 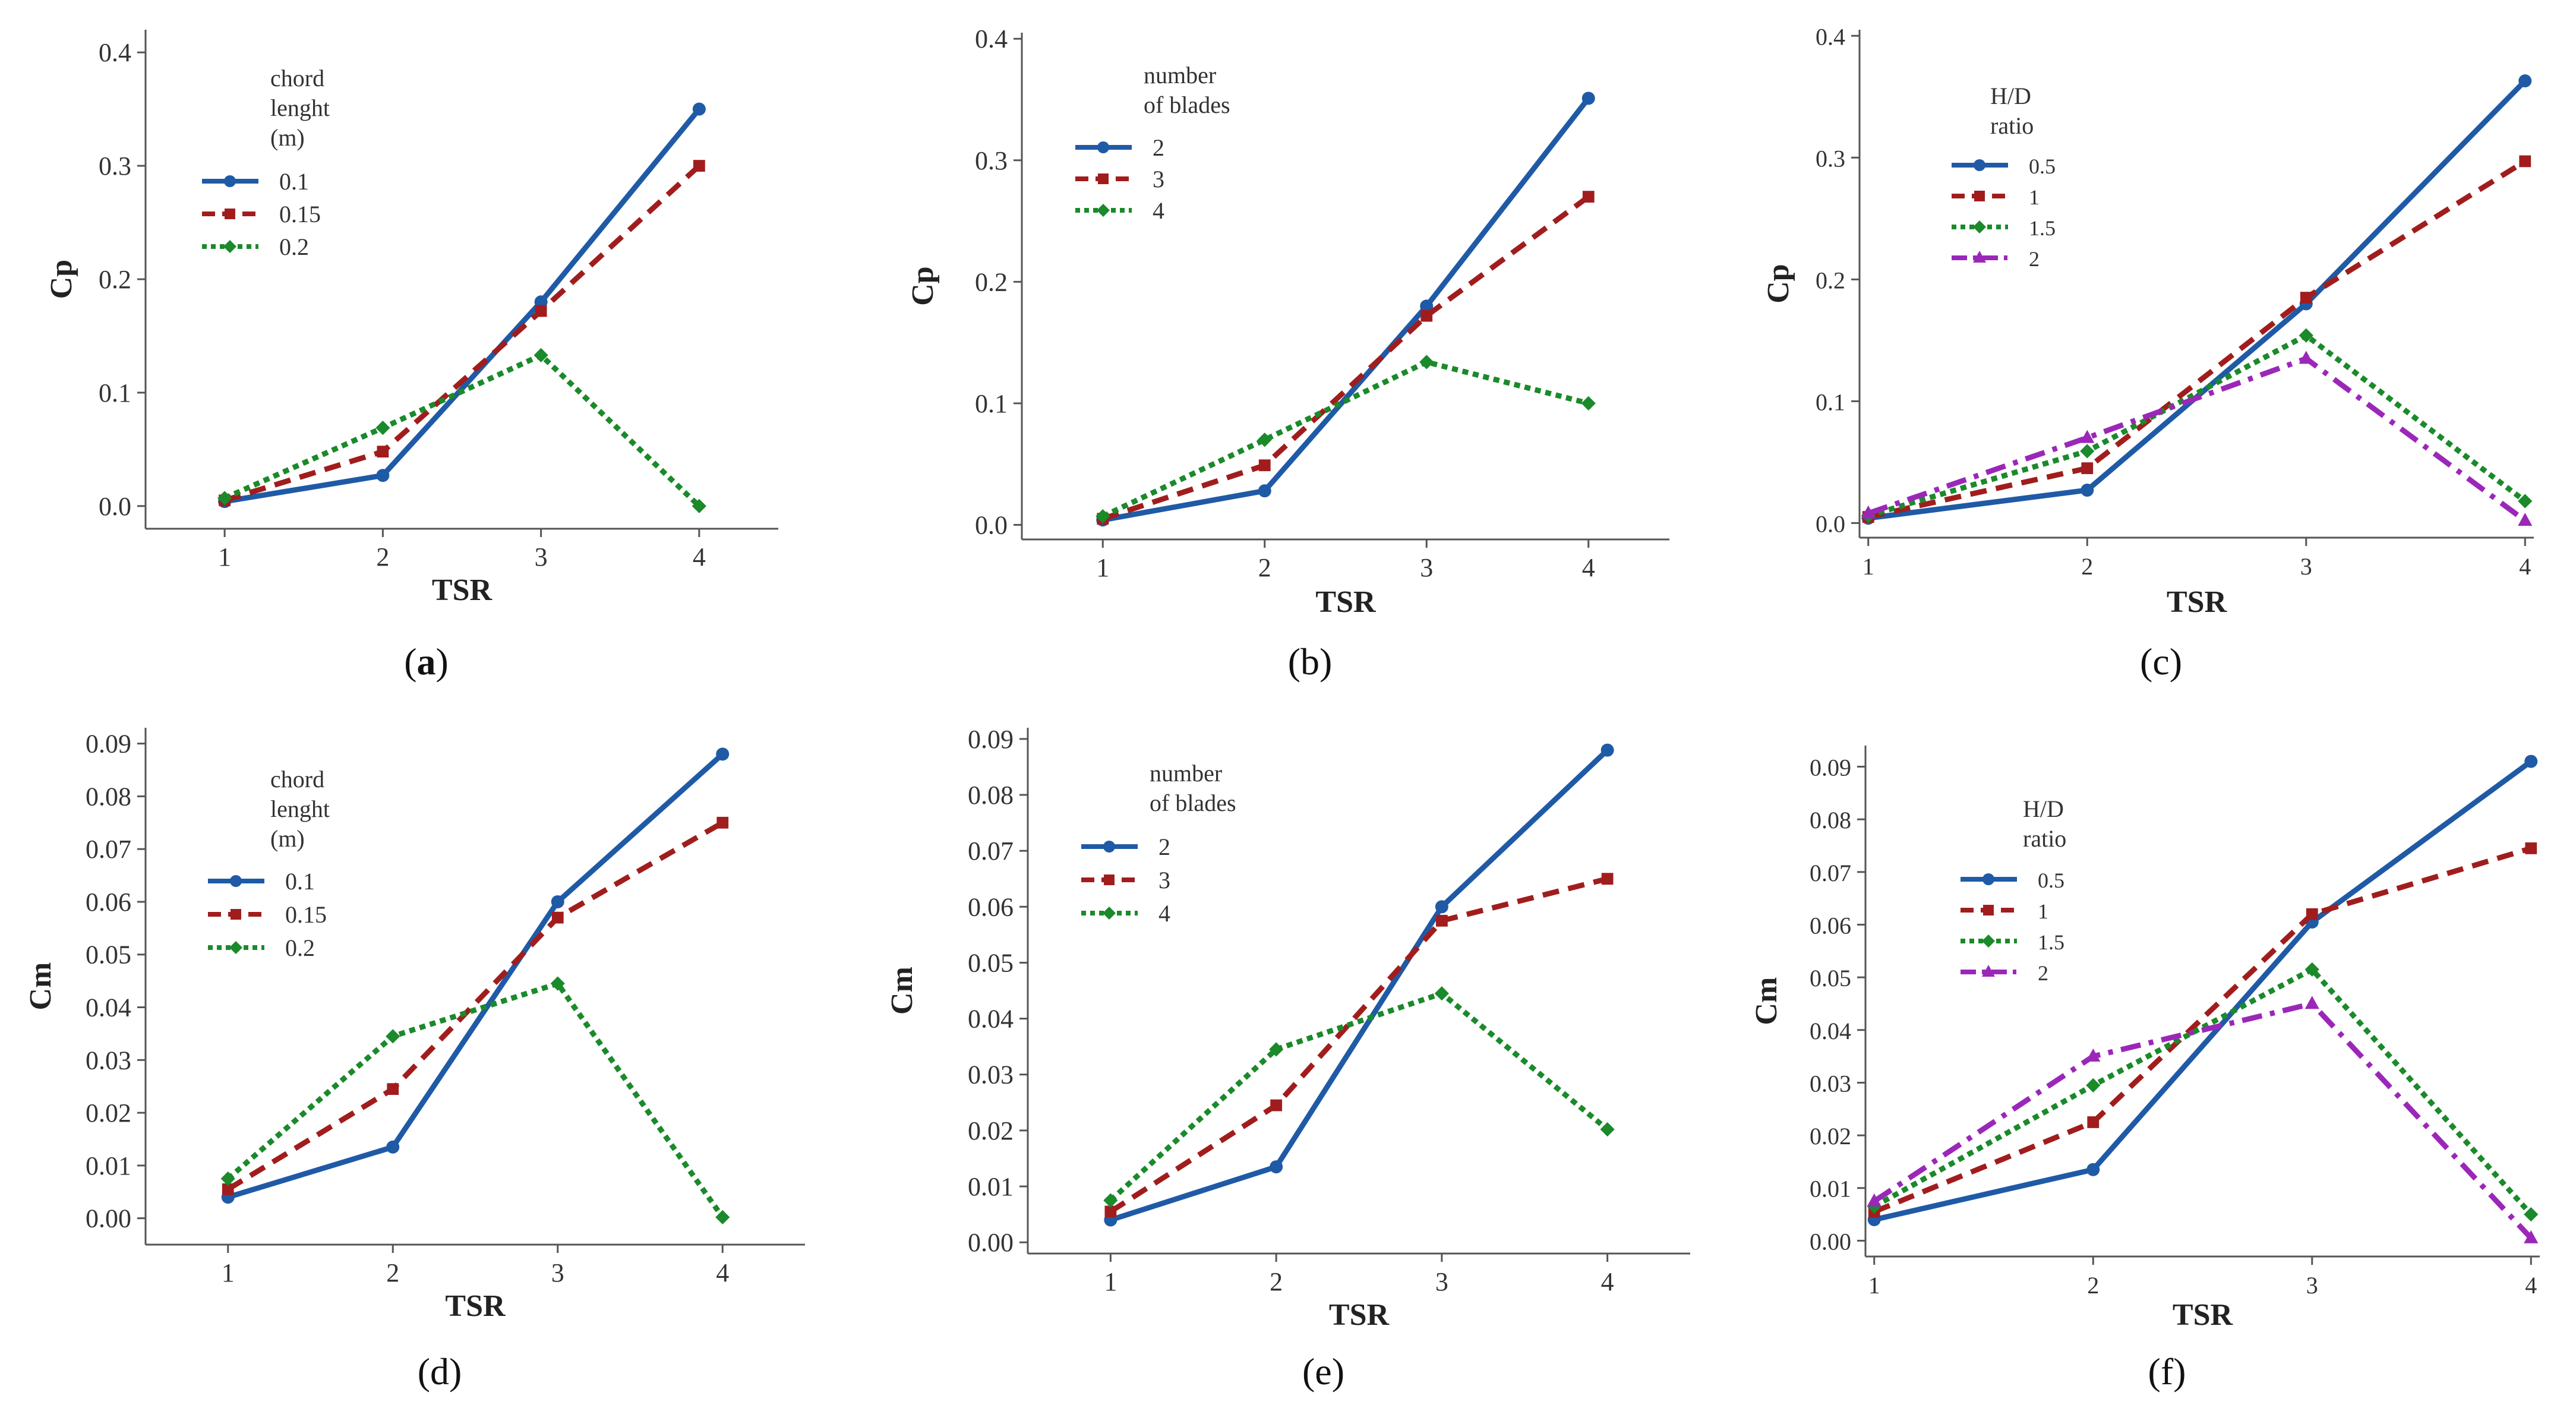 I want to click on series-line-1.5, so click(x=2197, y=426).